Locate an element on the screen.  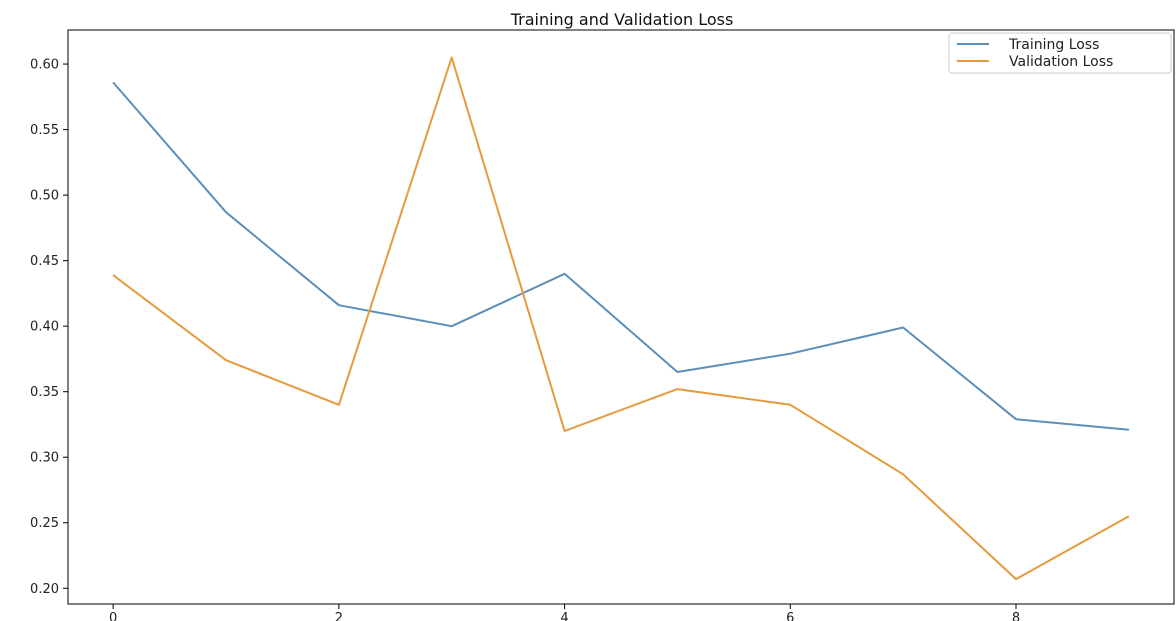
y-tick-label: 0.25 is located at coordinates (44, 523).